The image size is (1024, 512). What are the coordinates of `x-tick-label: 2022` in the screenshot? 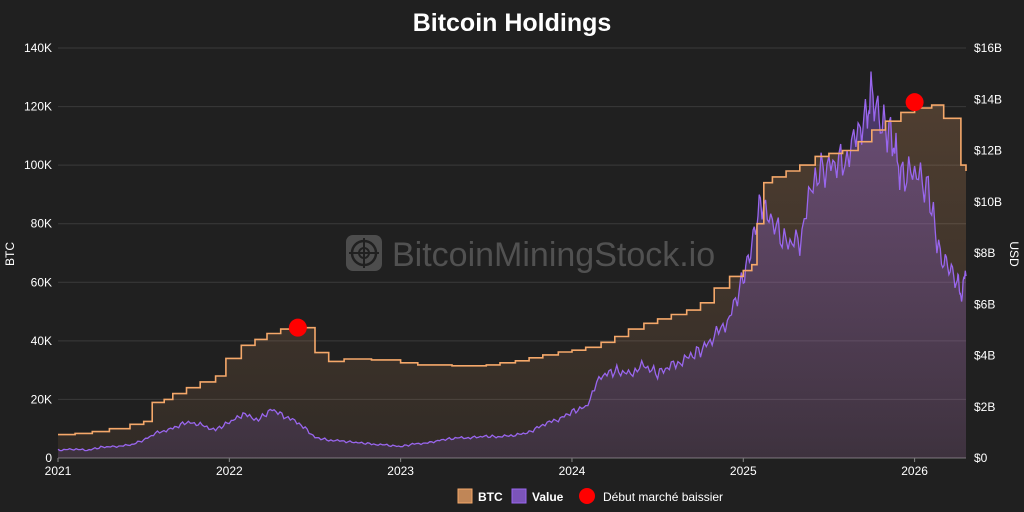 It's located at (229, 471).